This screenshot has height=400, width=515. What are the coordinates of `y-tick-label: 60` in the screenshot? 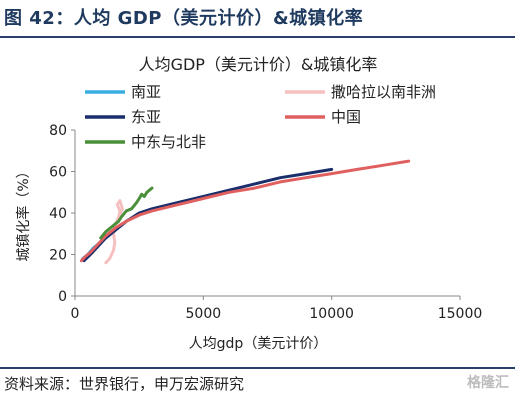 It's located at (58, 173).